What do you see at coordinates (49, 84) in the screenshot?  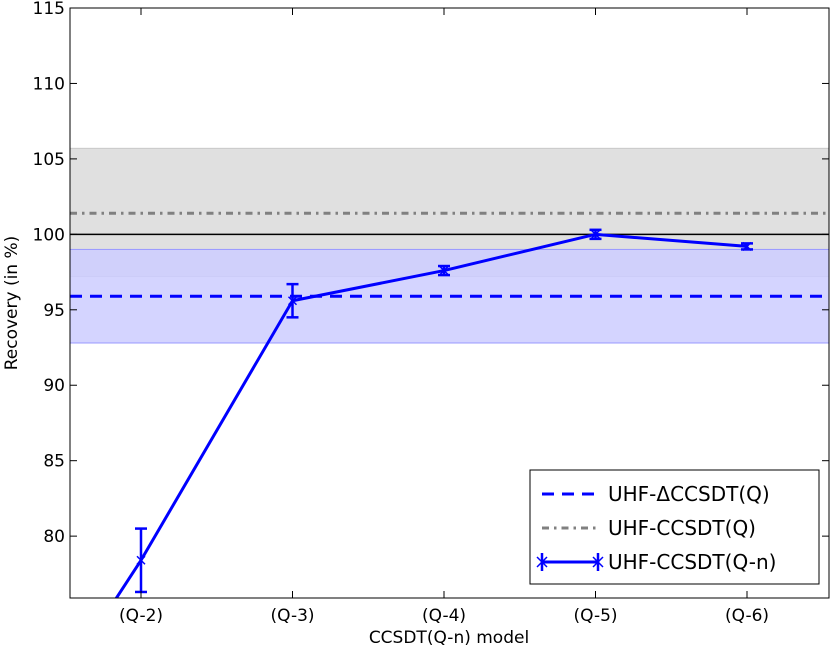 I see `y-tick-label: 110` at bounding box center [49, 84].